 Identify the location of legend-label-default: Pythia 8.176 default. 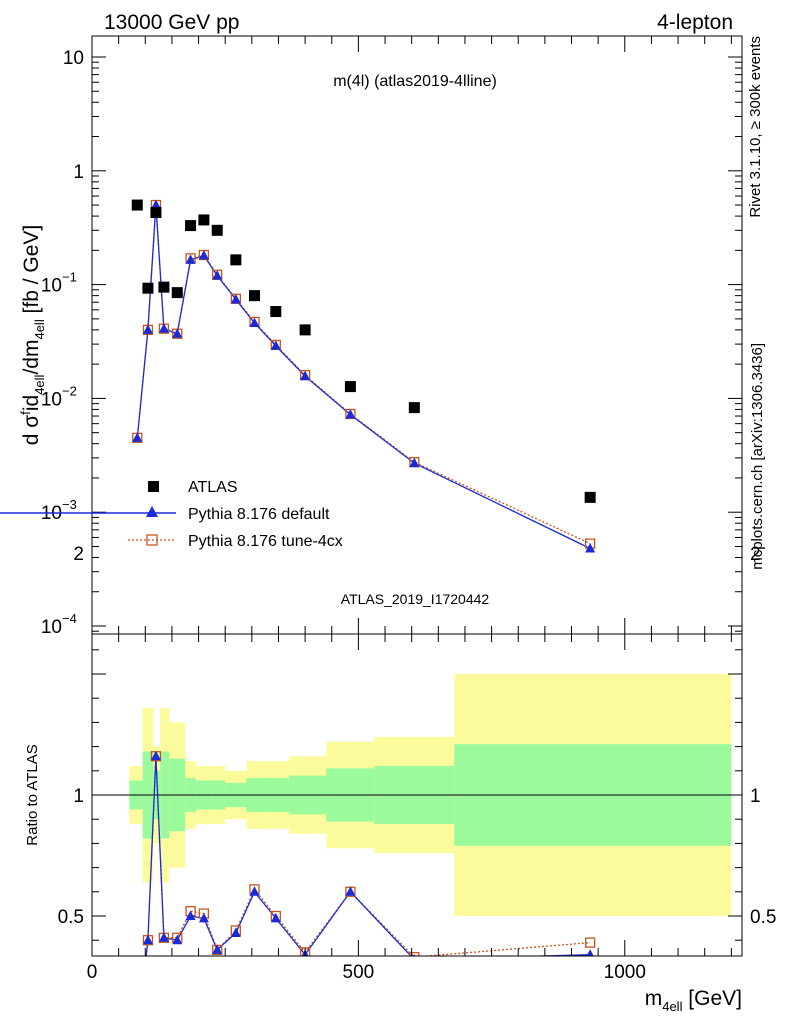
(259, 514).